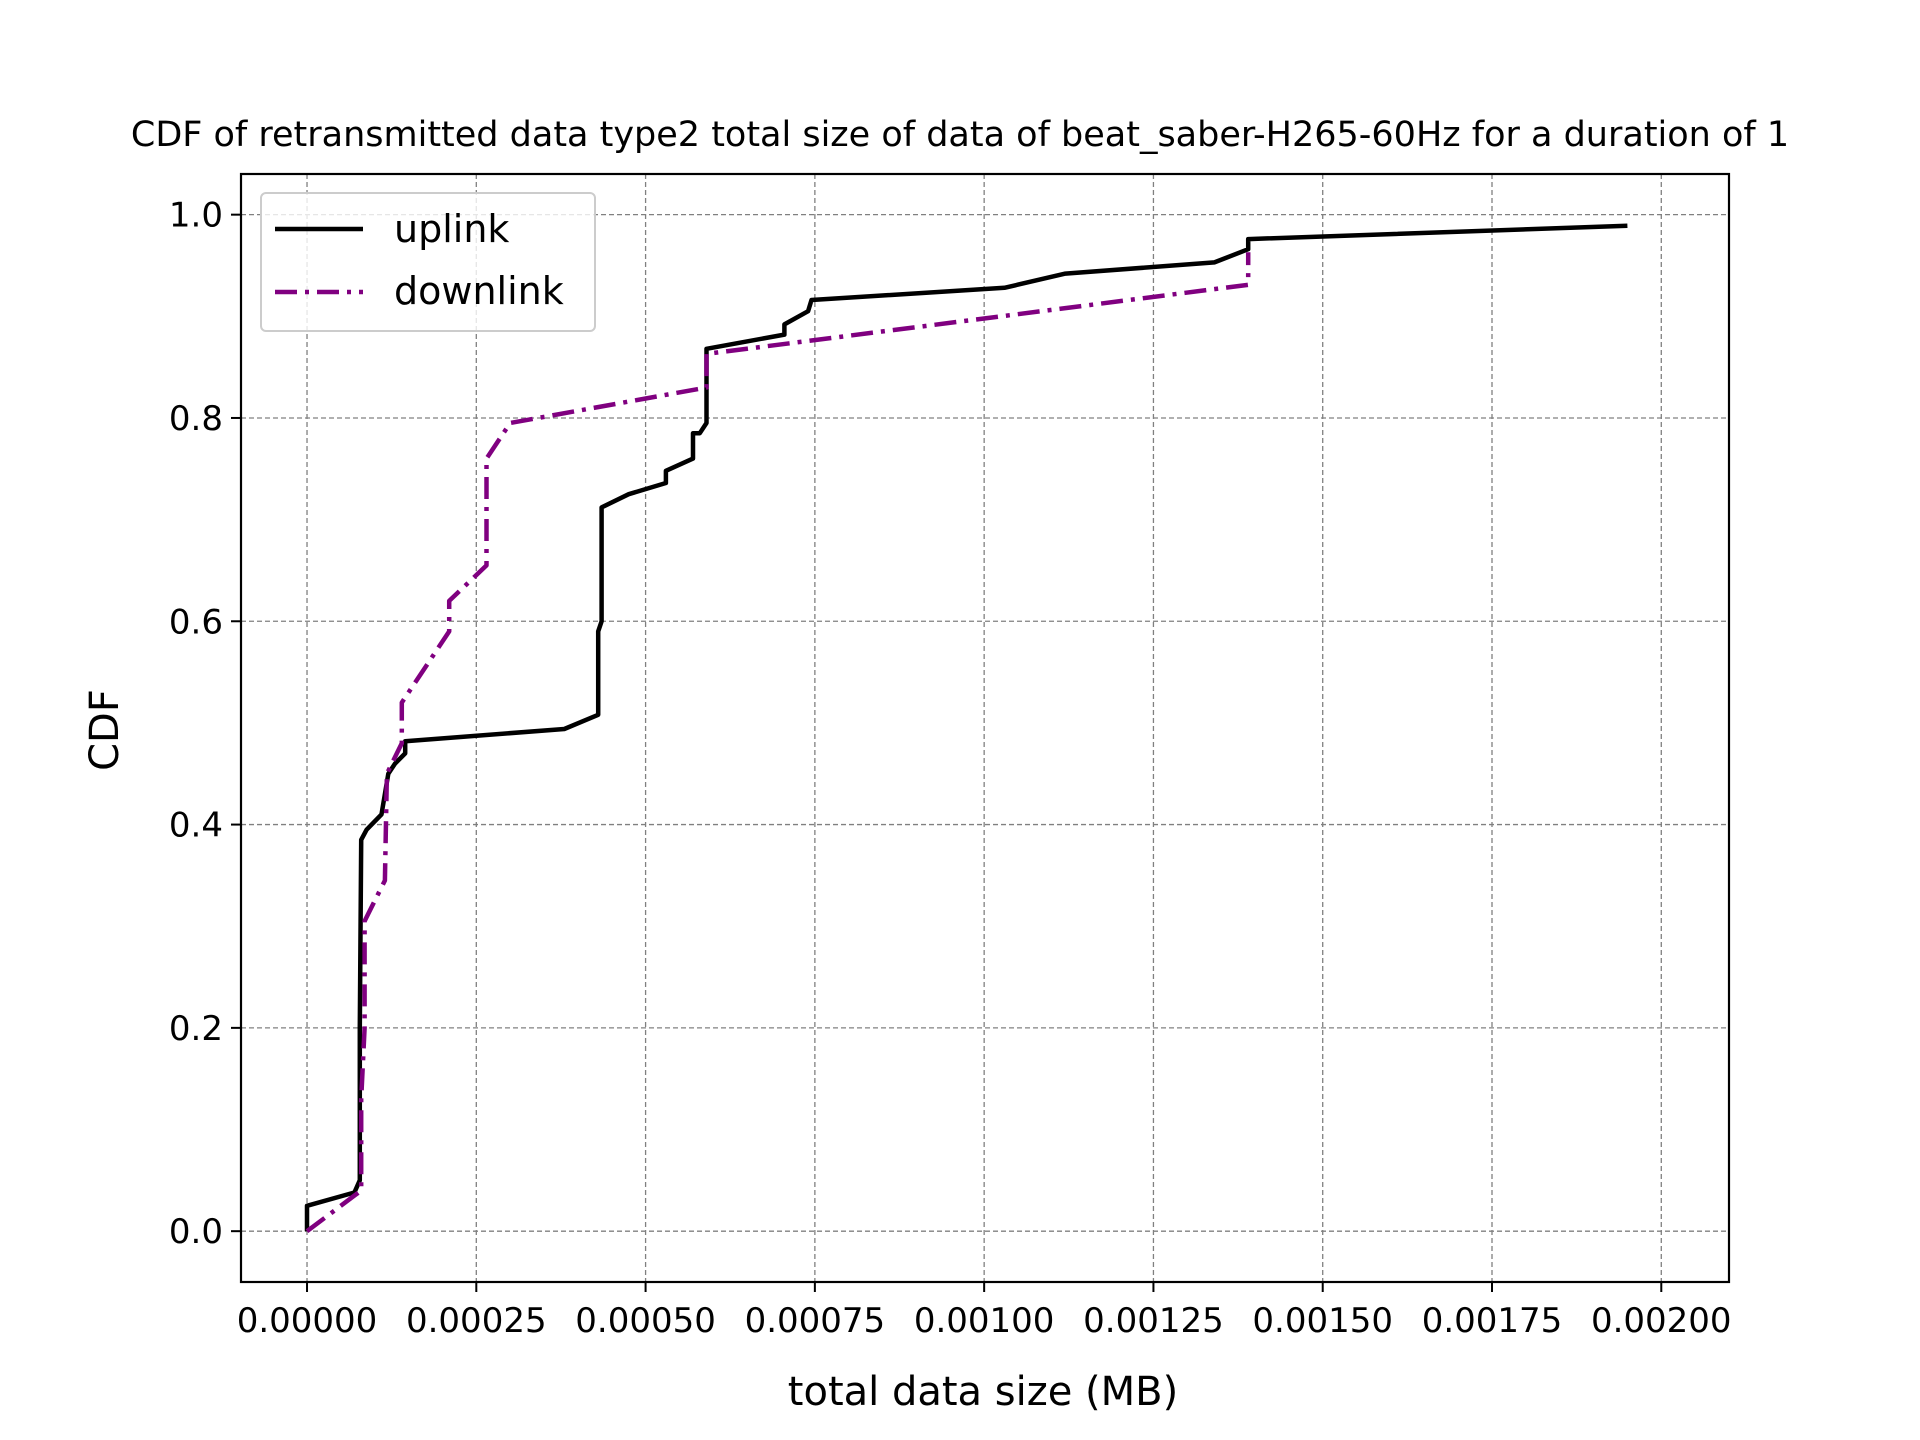  What do you see at coordinates (196, 1232) in the screenshot?
I see `y-tick-label: 0.0` at bounding box center [196, 1232].